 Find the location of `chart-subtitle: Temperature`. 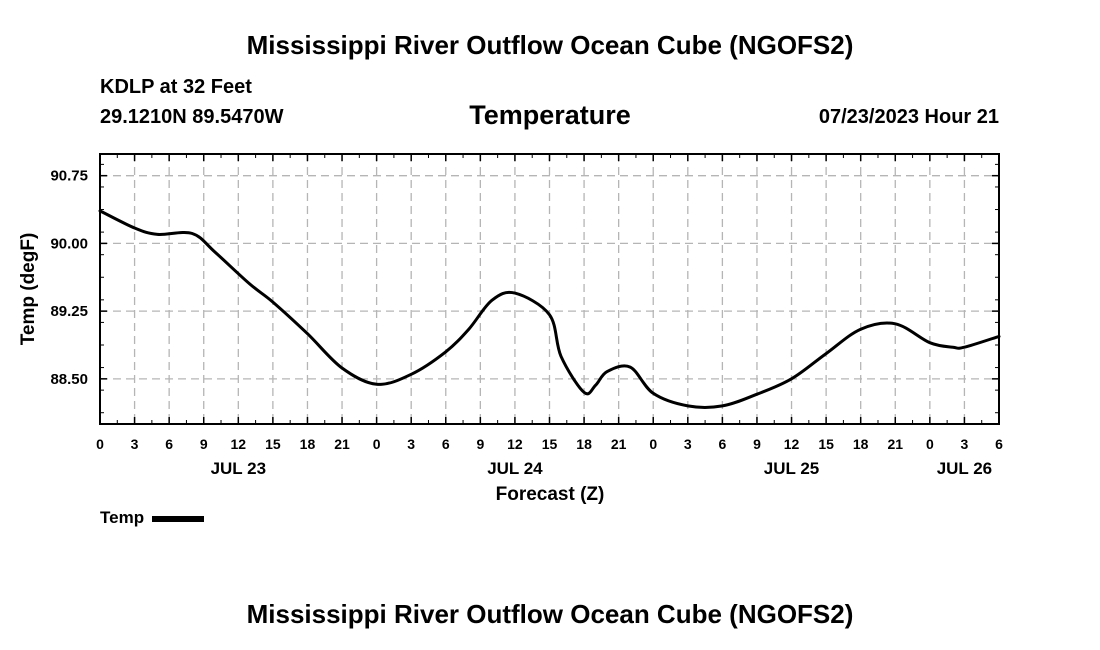

chart-subtitle: Temperature is located at coordinates (550, 115).